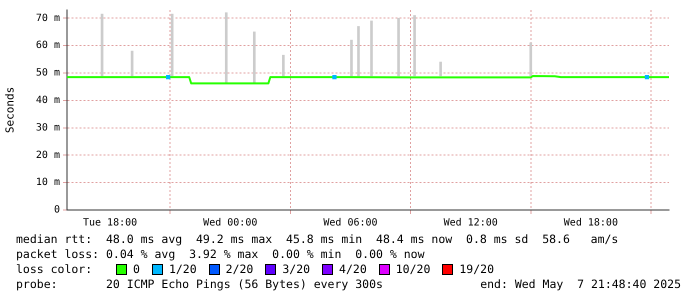  I want to click on y-axis-title: Seconds, so click(9, 110).